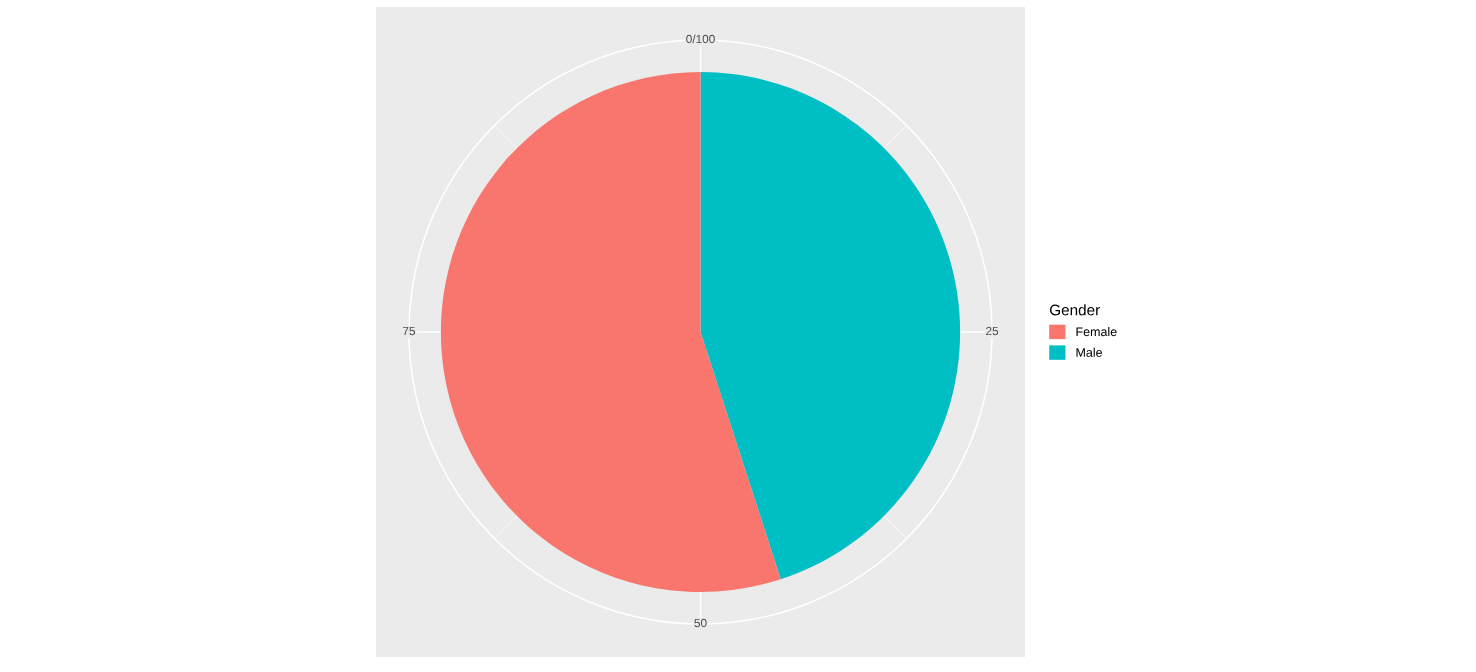 This screenshot has width=1476, height=672. I want to click on text: 75, so click(409, 331).